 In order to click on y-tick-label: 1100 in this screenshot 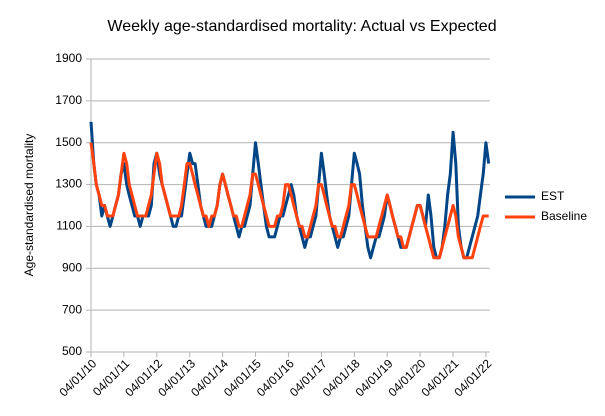, I will do `click(69, 226)`.